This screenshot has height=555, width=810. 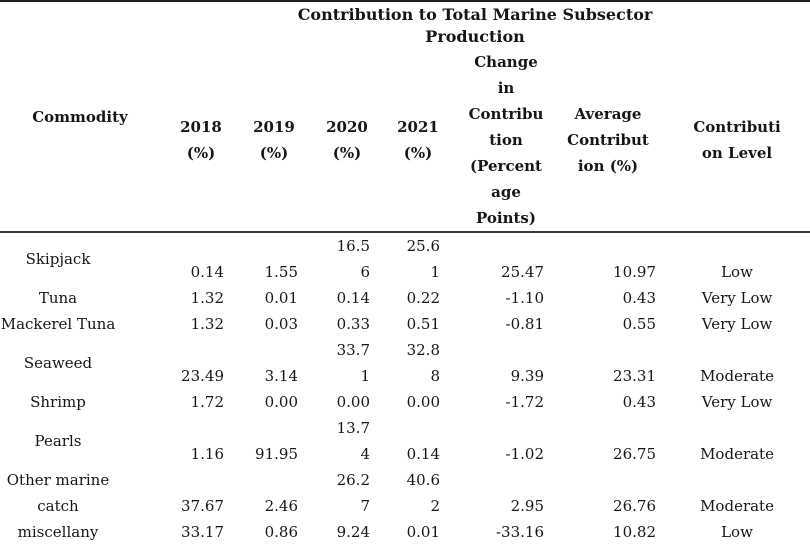 What do you see at coordinates (276, 454) in the screenshot?
I see `cell-2019: 91.95` at bounding box center [276, 454].